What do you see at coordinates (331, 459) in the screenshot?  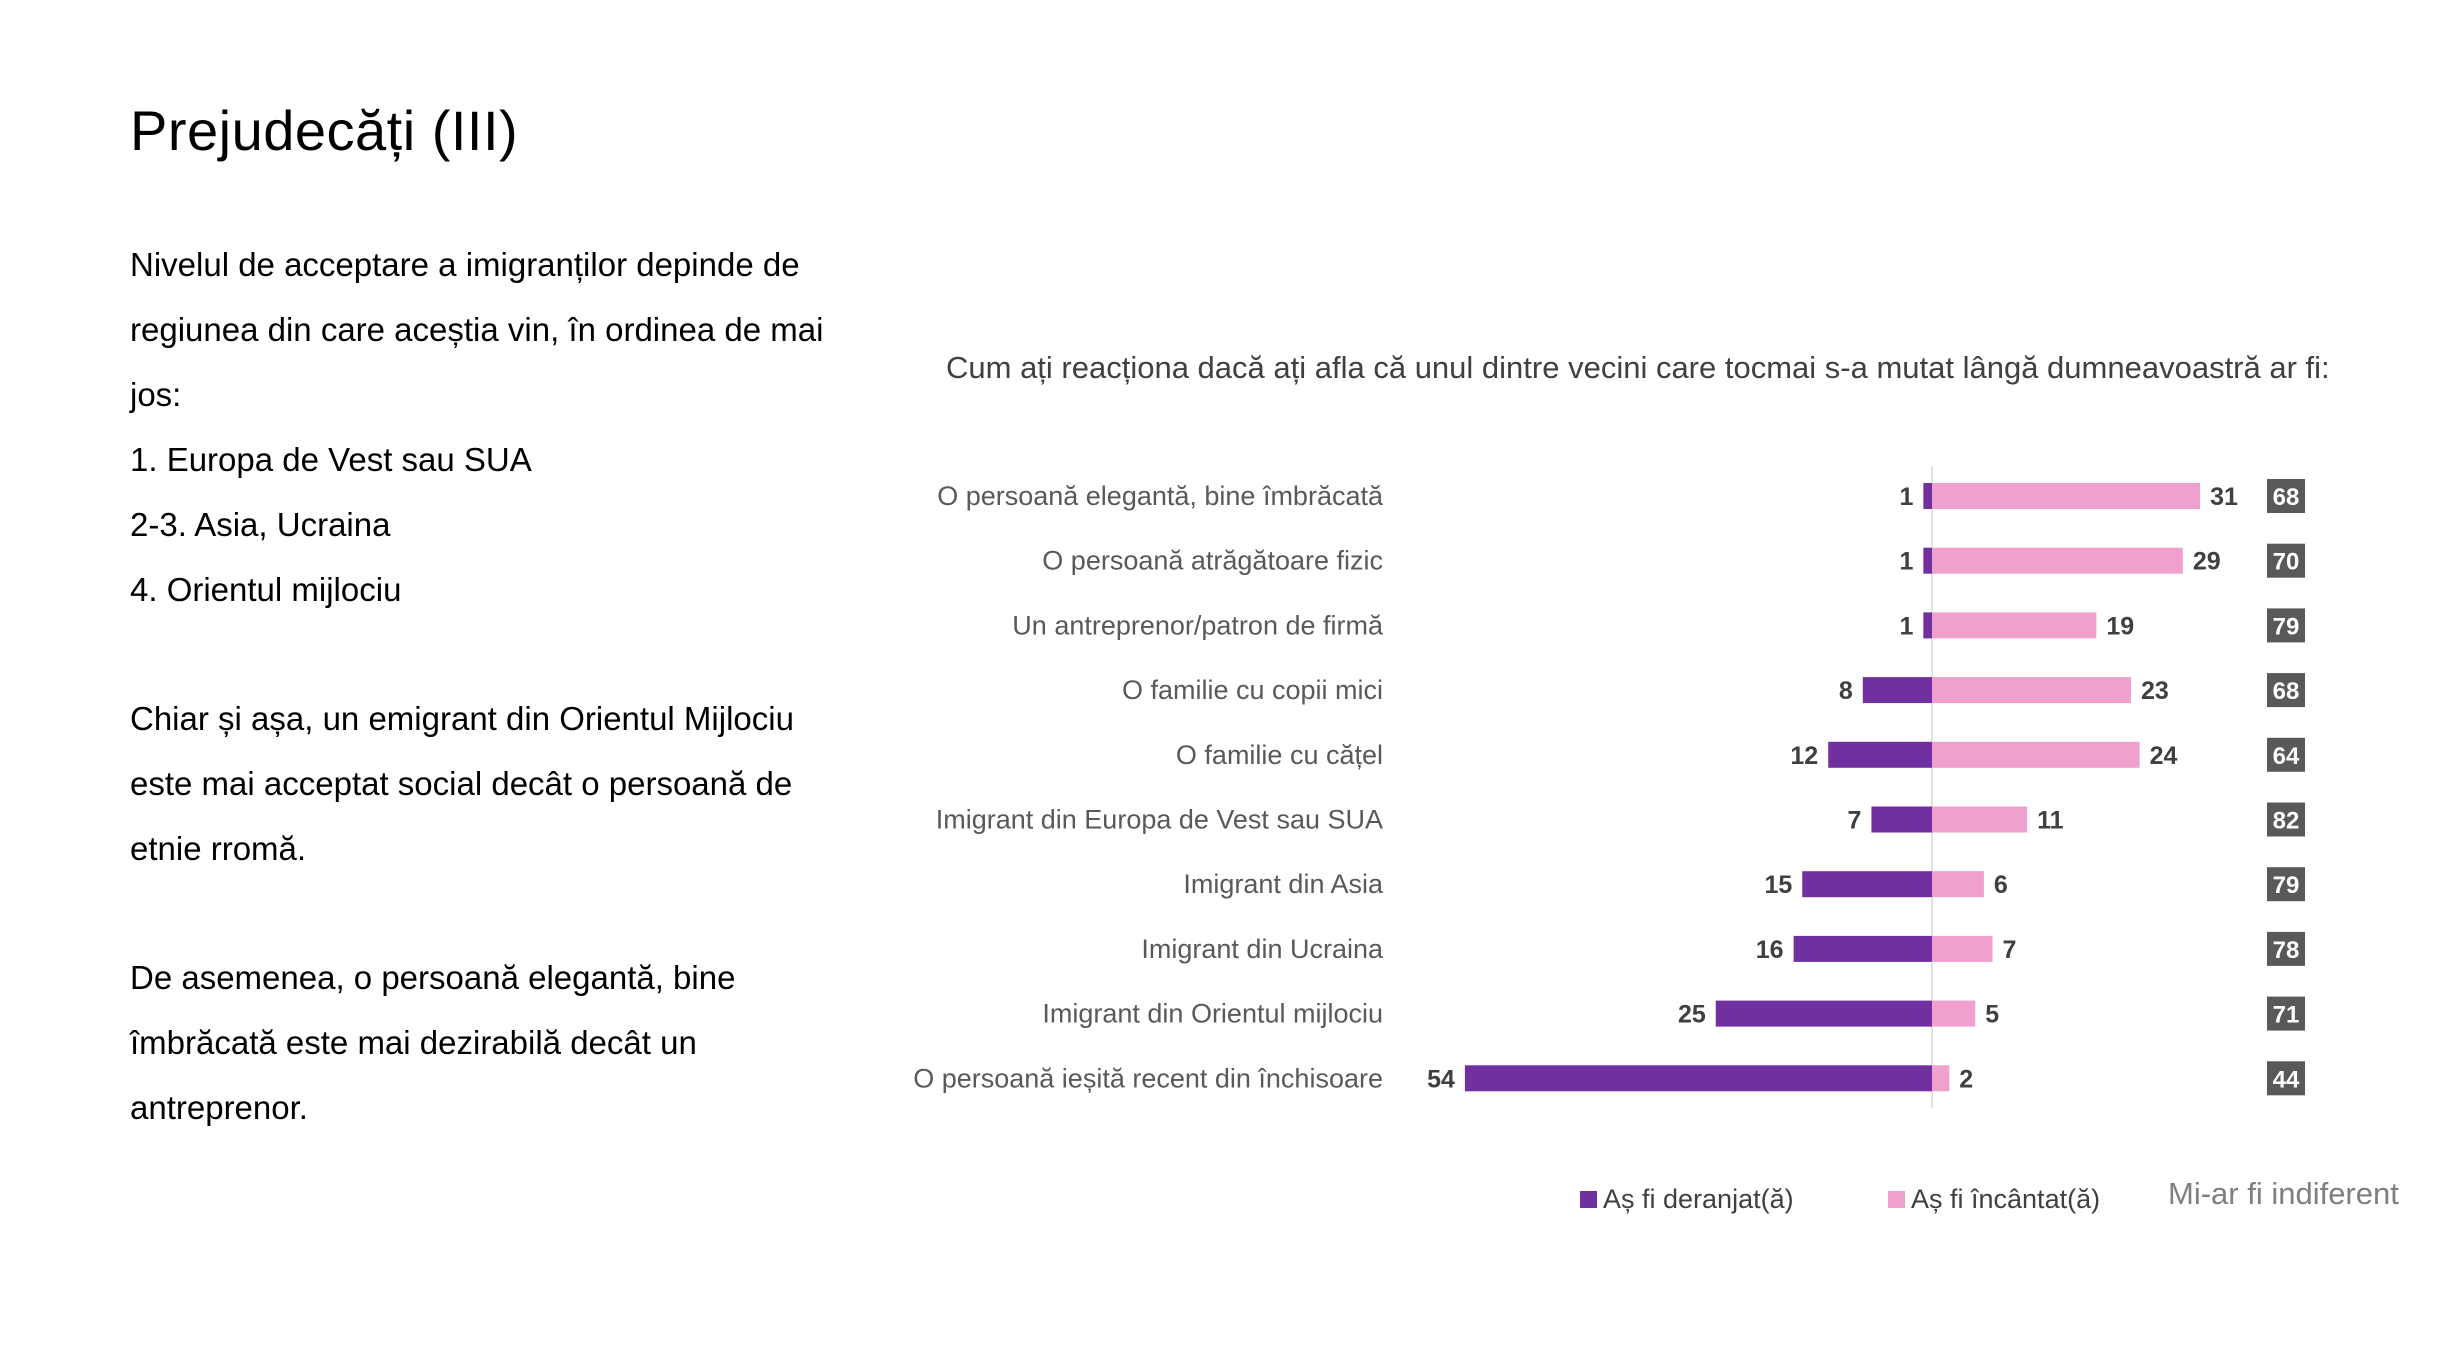 I see `list-item: 1. Europa de Vest sau SUA` at bounding box center [331, 459].